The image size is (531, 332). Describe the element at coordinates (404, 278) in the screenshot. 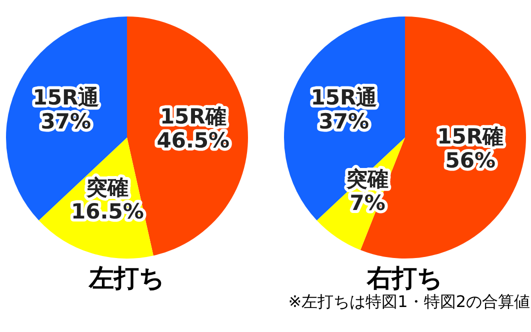

I see `text: 右打ち` at that location.